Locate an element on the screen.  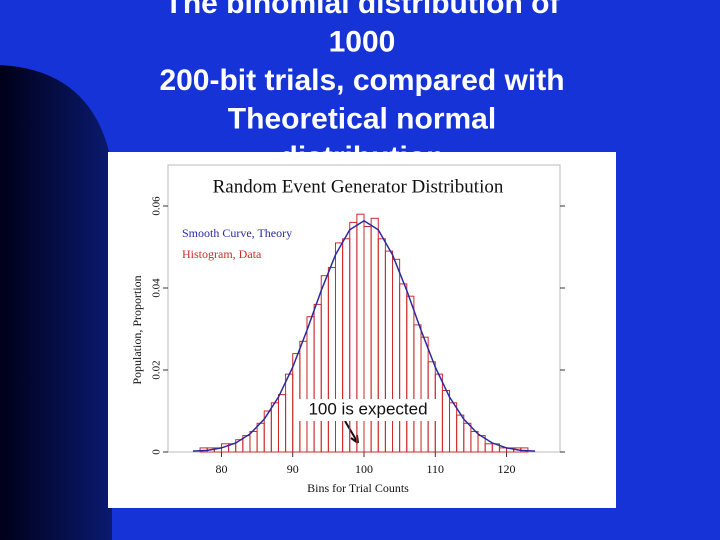
annotation: 100 is expected is located at coordinates (367, 408).